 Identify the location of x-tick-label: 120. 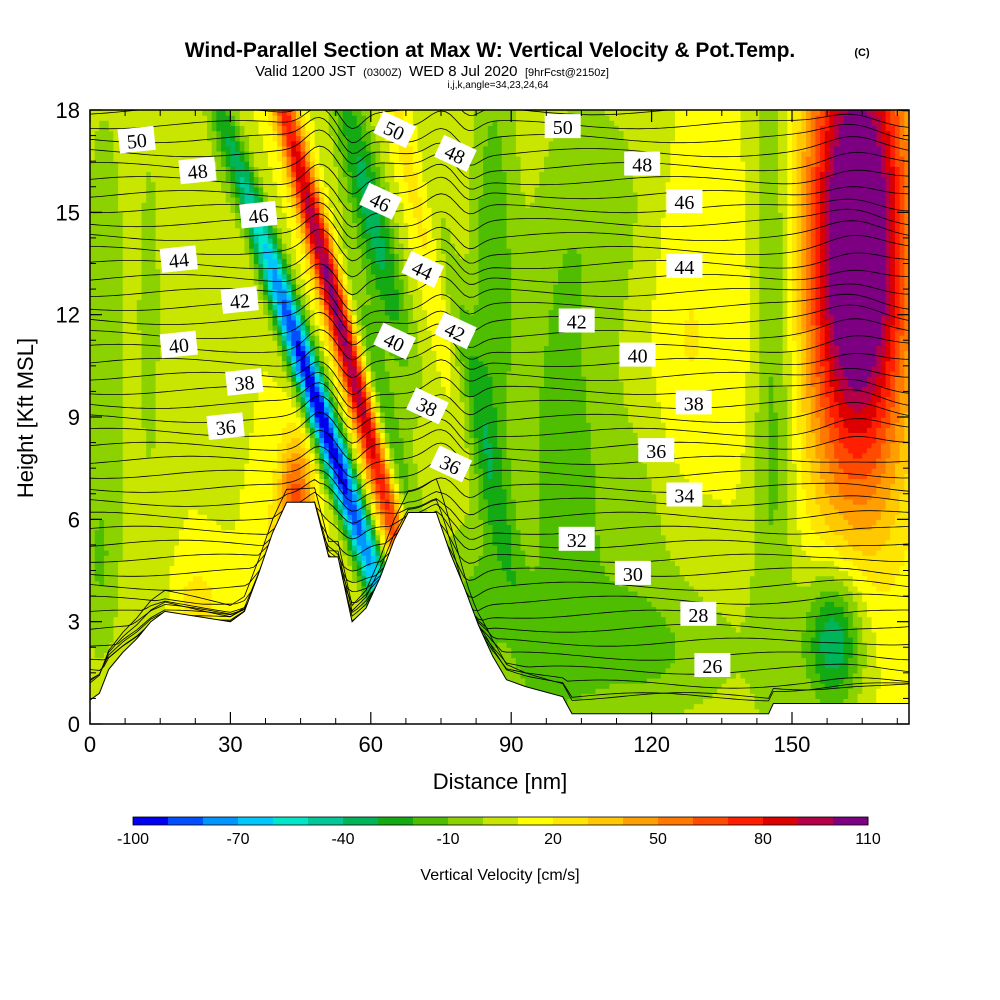
(651, 744).